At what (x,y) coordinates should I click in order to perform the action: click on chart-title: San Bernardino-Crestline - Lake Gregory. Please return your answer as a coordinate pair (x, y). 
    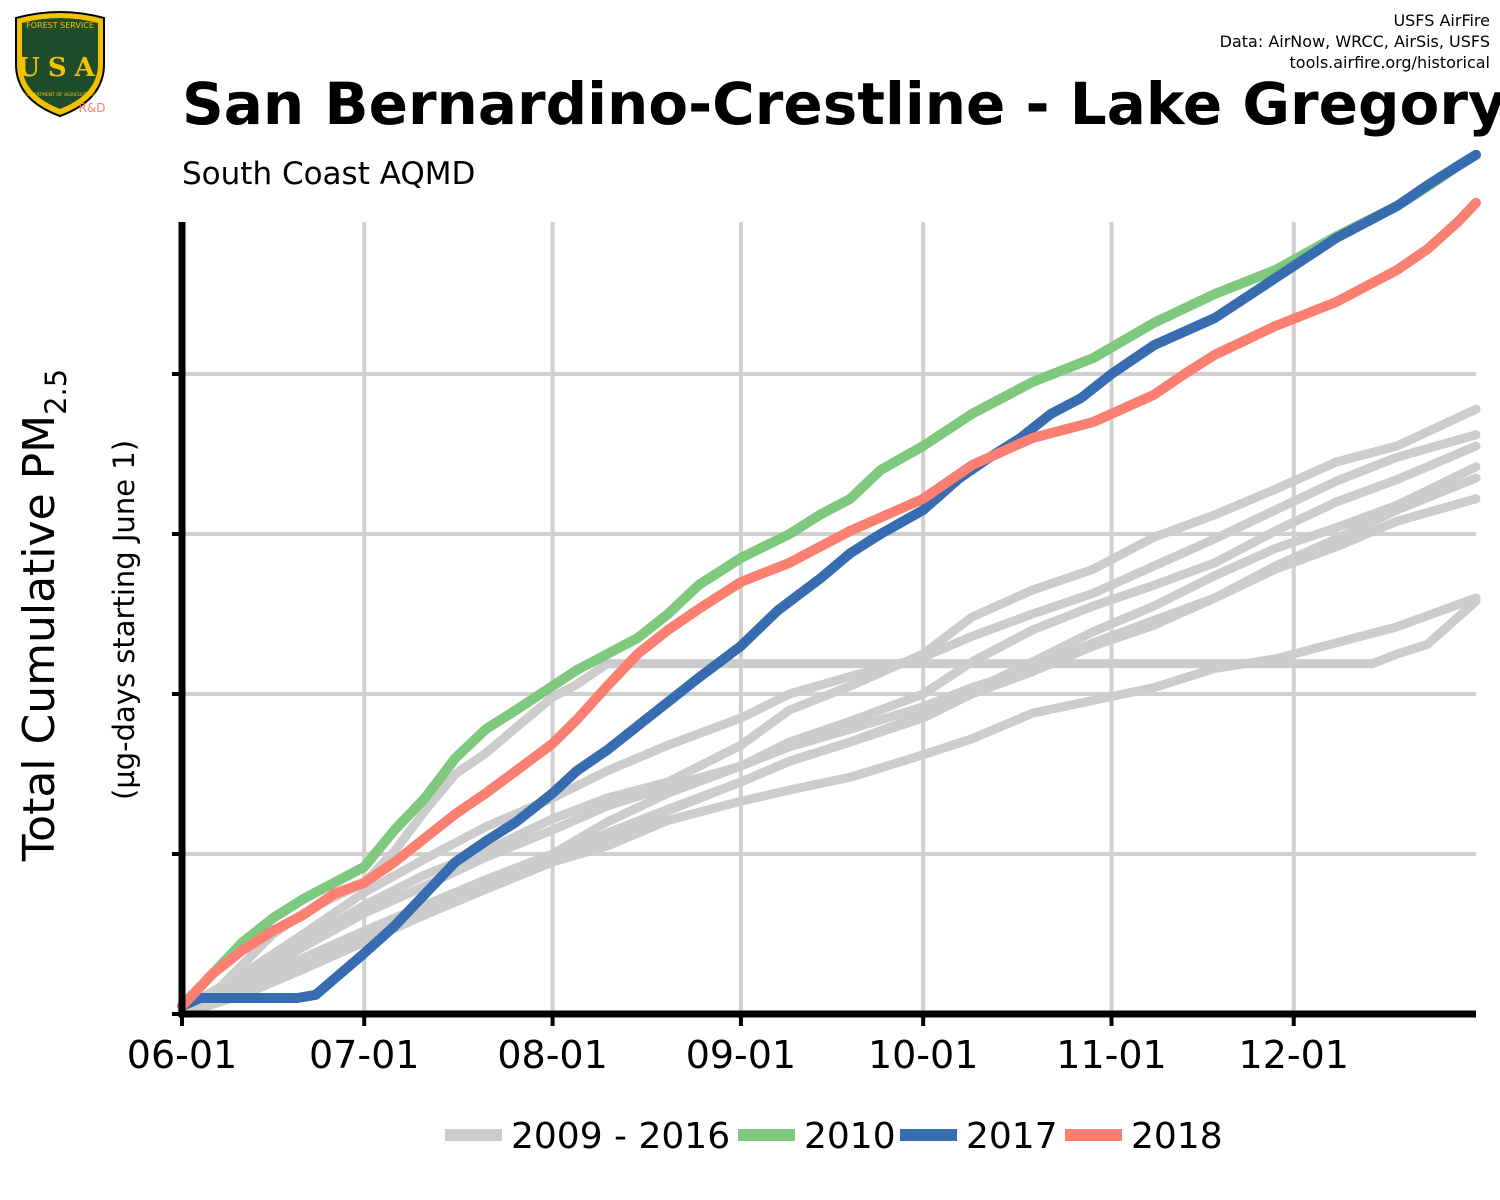
    Looking at the image, I should click on (841, 104).